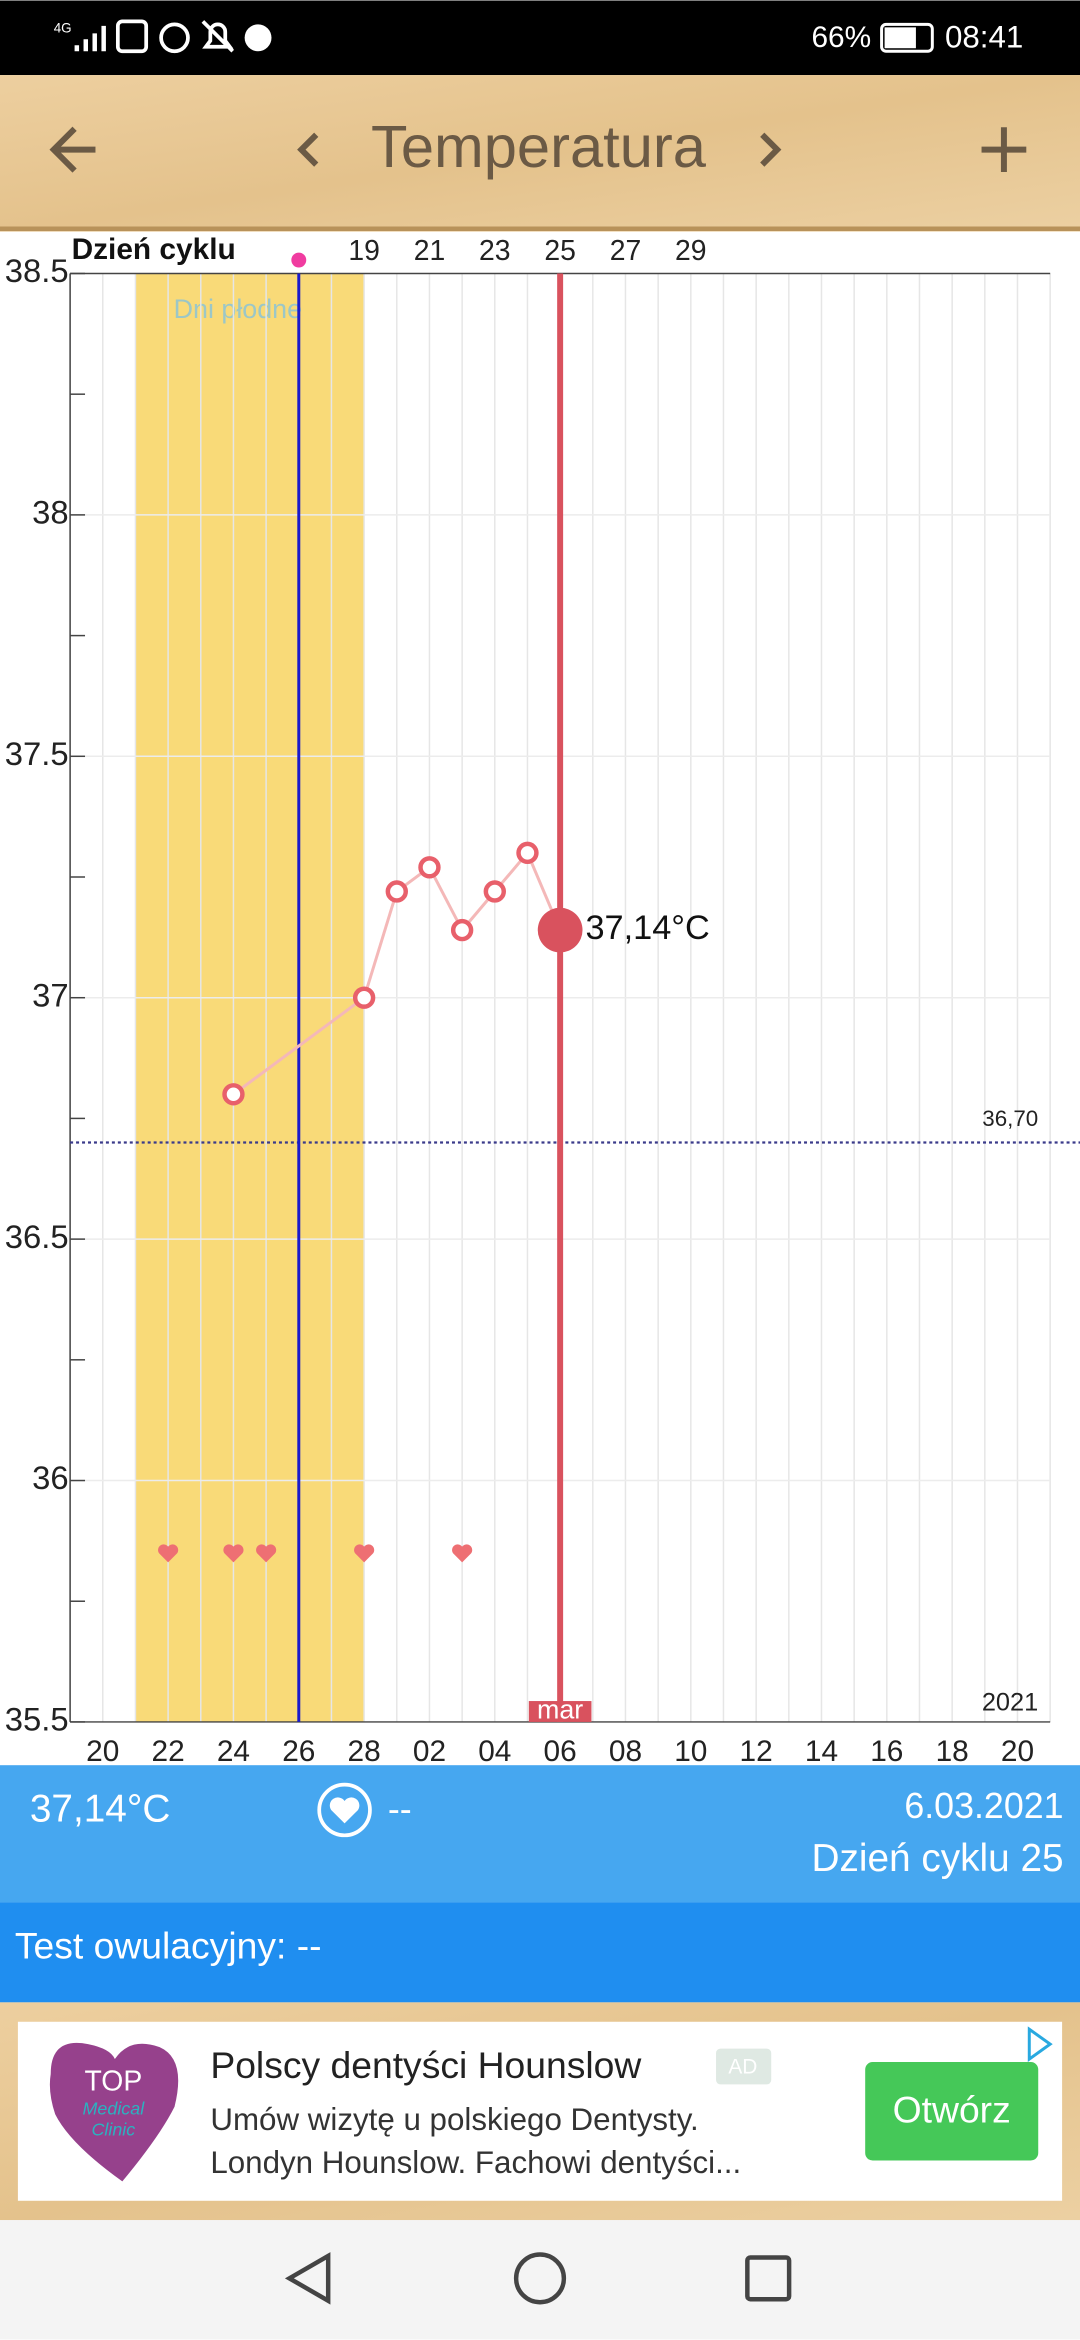 The width and height of the screenshot is (1080, 2340). I want to click on fertile-window-label: Dni płodne, so click(238, 309).